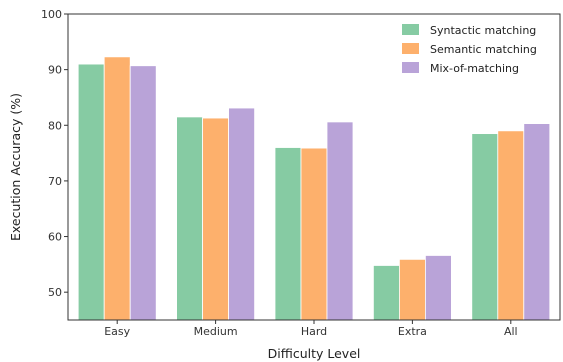 This screenshot has width=563, height=362. Describe the element at coordinates (242, 214) in the screenshot. I see `bar-mix-of-matching-medium` at that location.